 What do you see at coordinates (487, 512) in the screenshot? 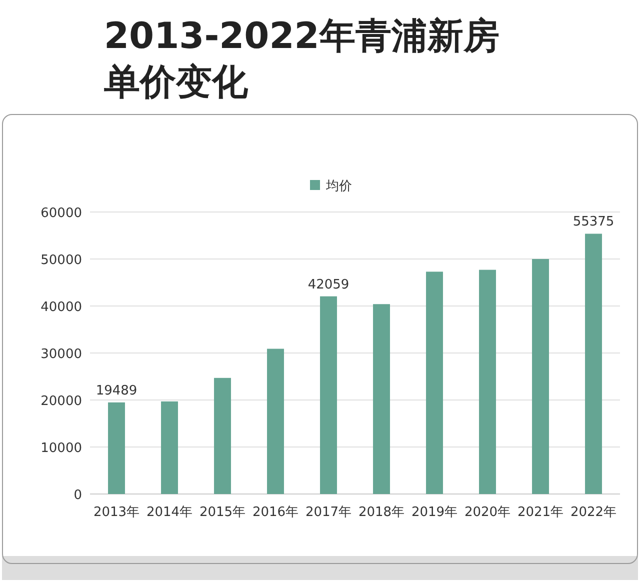
I see `x-tick-label: 2020年` at bounding box center [487, 512].